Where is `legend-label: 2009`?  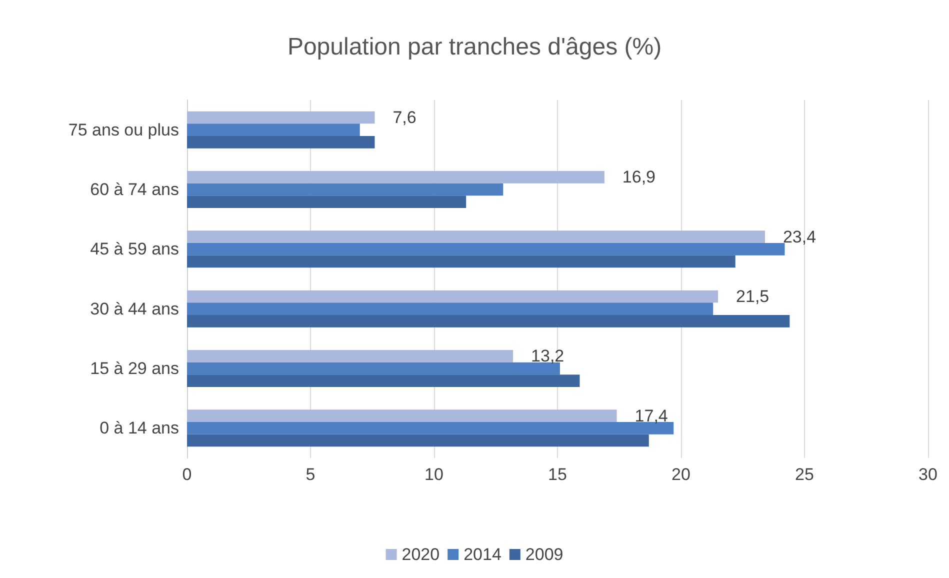
legend-label: 2009 is located at coordinates (544, 554).